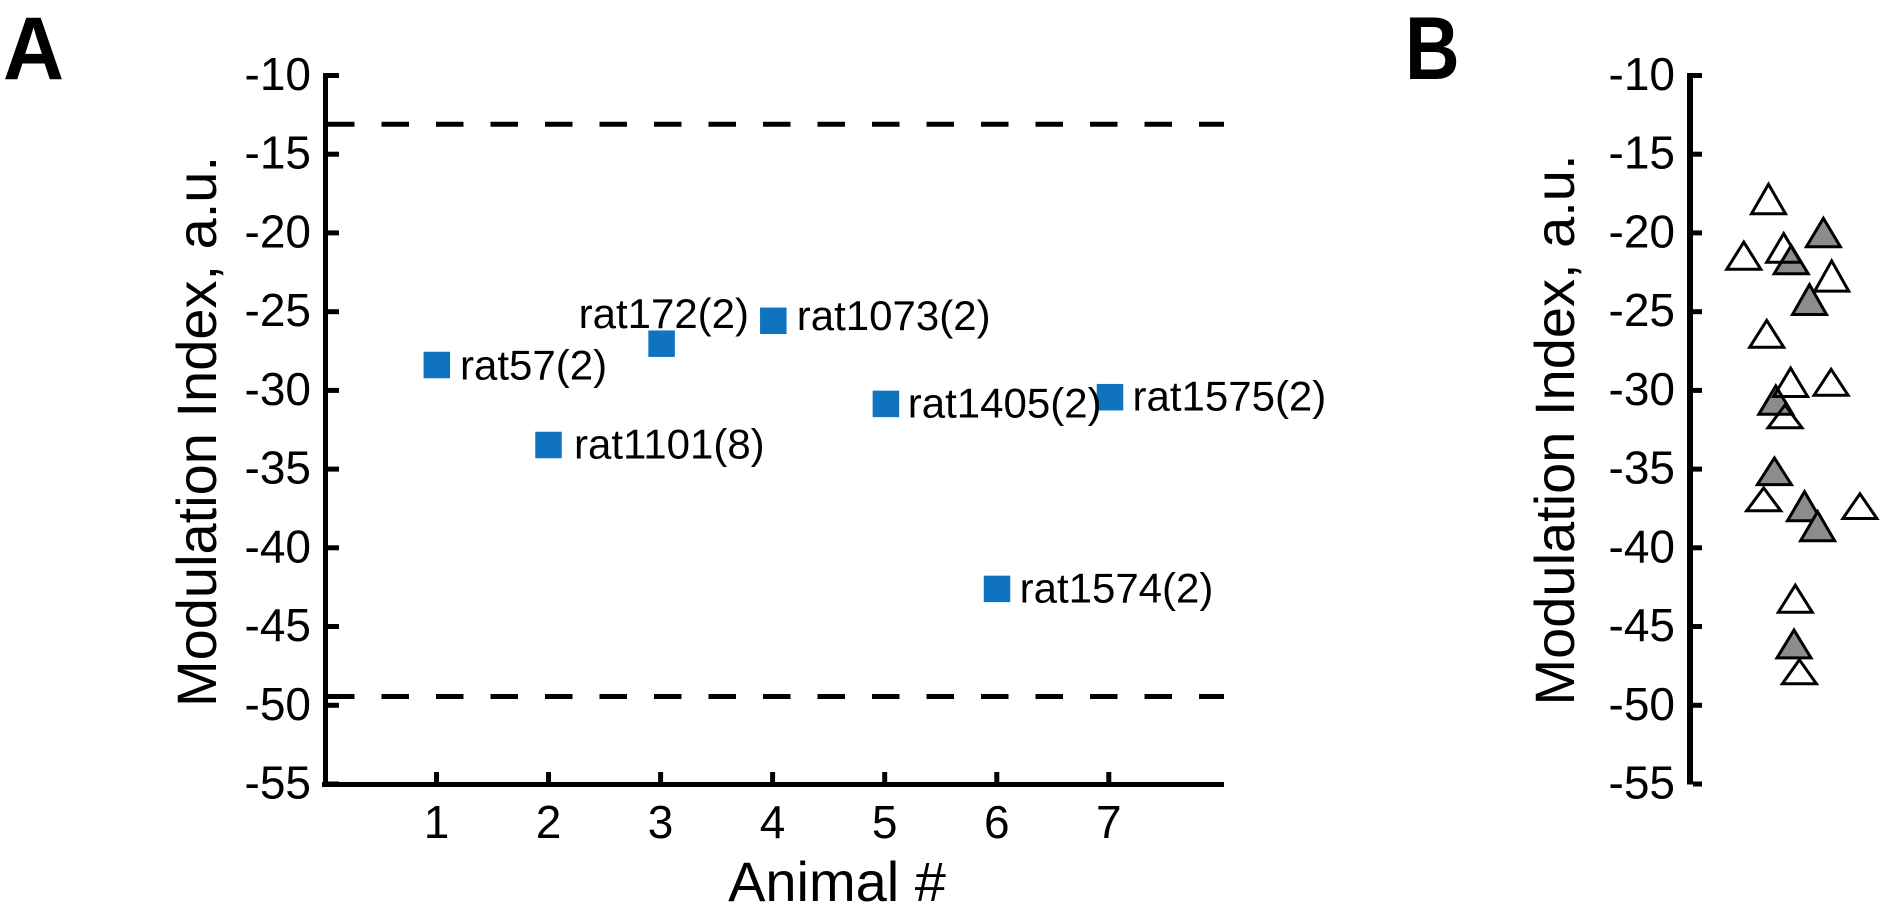 This screenshot has height=921, width=1880. I want to click on svg-text: rat1101(8), so click(669, 444).